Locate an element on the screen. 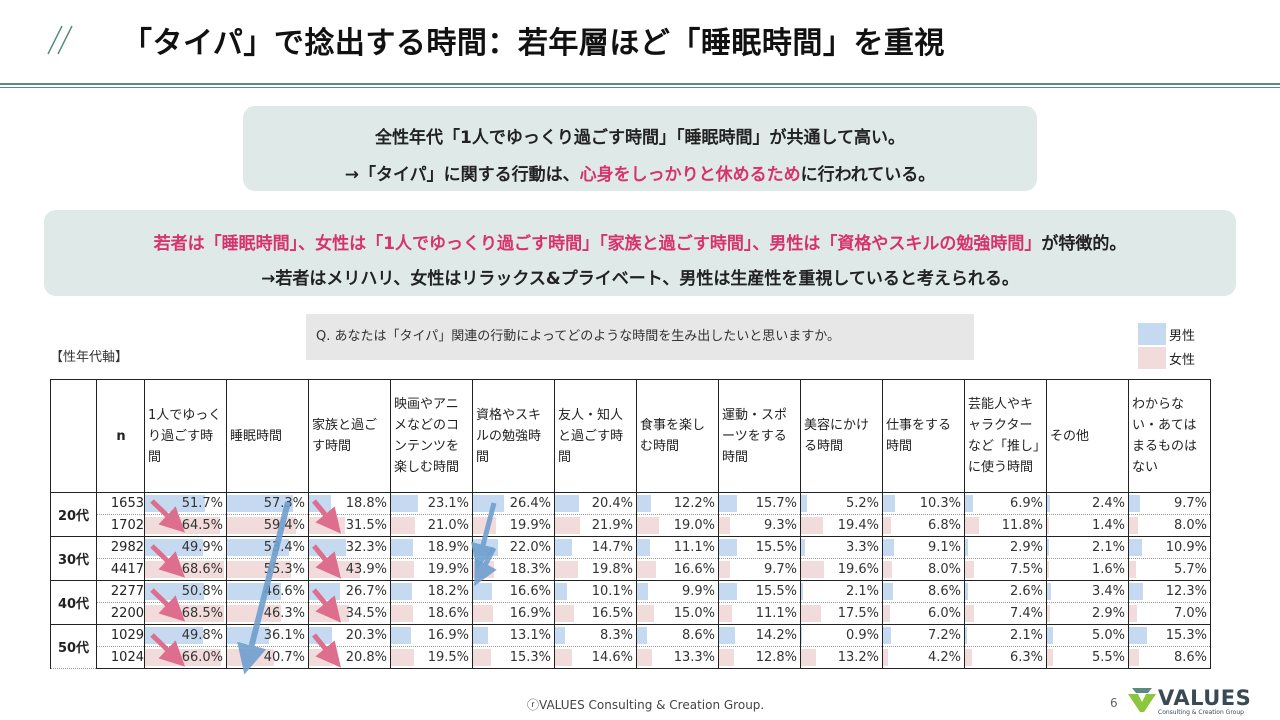  value-cell: 22.0% is located at coordinates (513, 547).